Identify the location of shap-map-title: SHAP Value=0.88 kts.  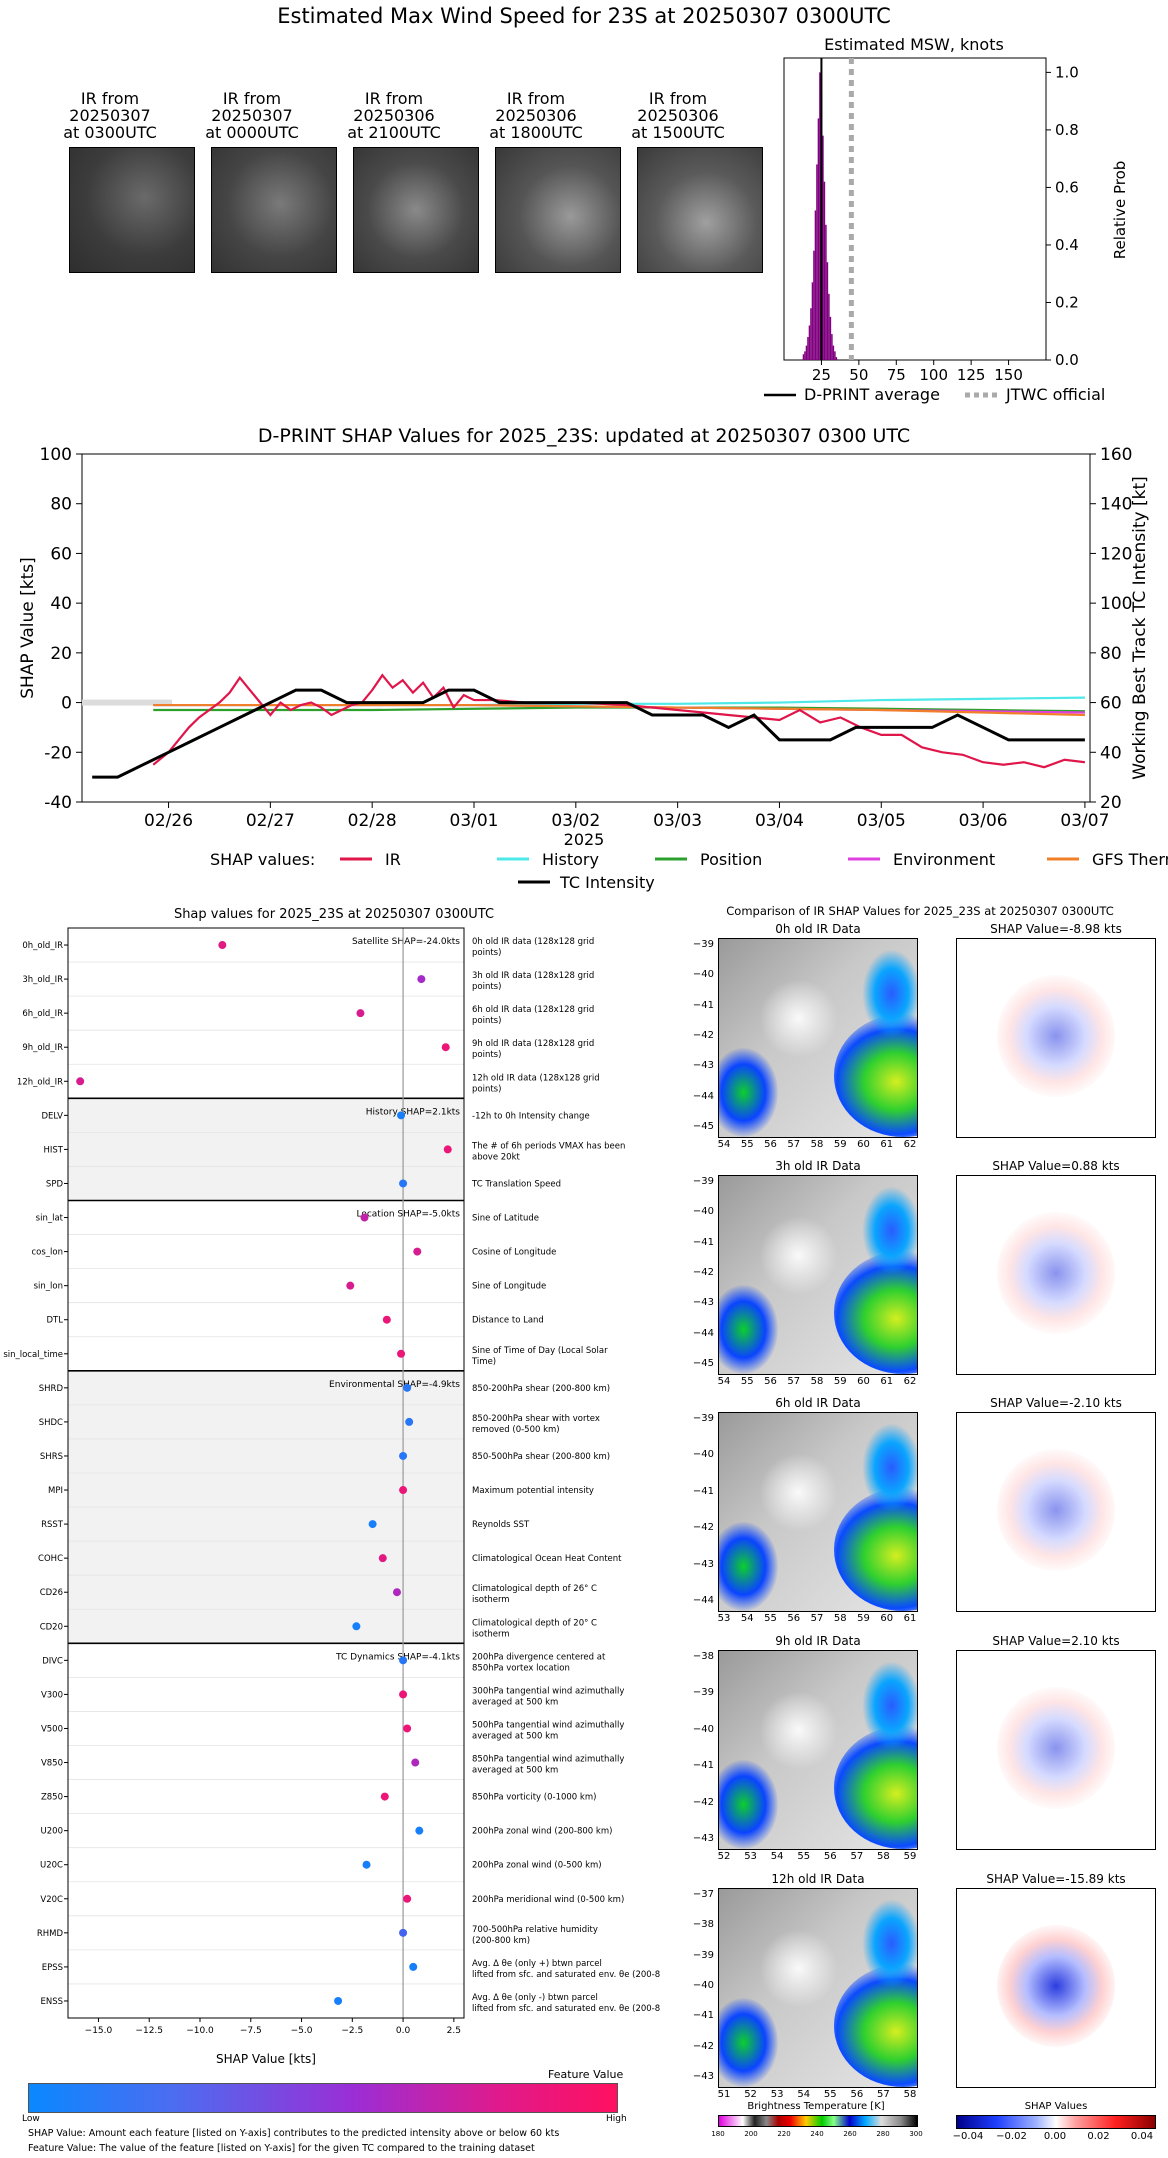
(1056, 1166).